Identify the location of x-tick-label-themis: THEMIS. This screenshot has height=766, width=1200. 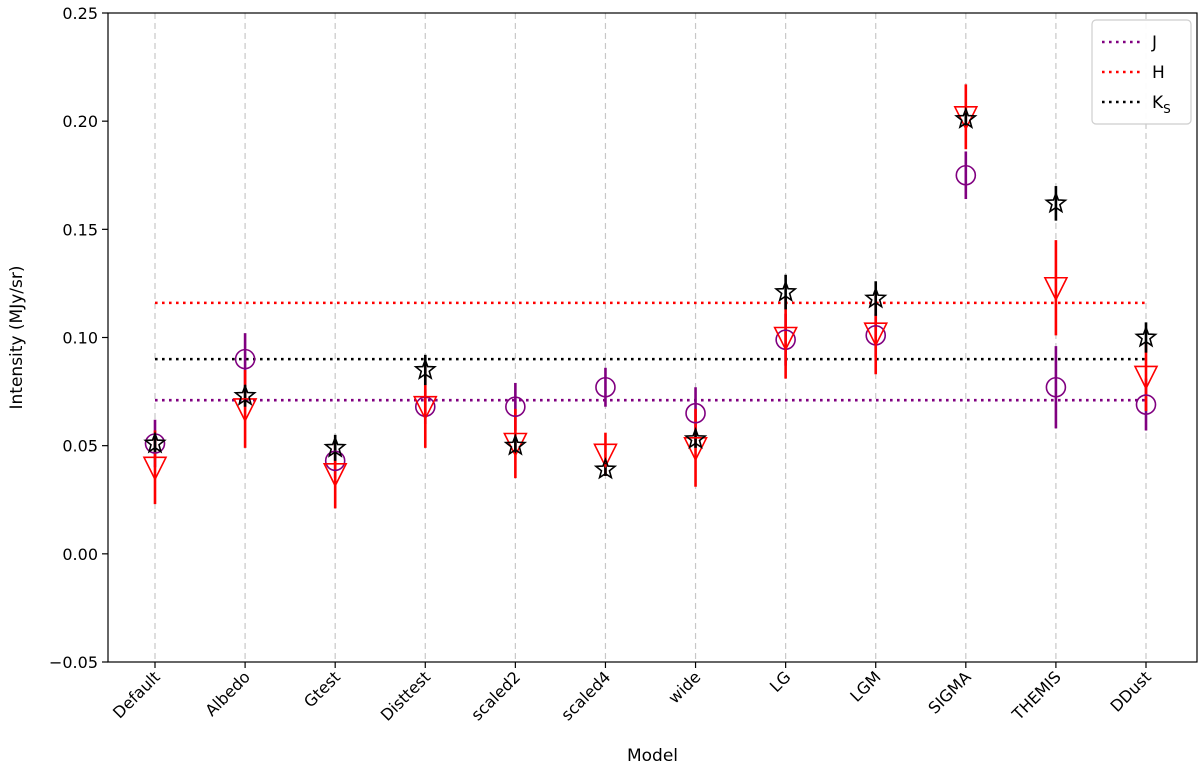
(1036, 695).